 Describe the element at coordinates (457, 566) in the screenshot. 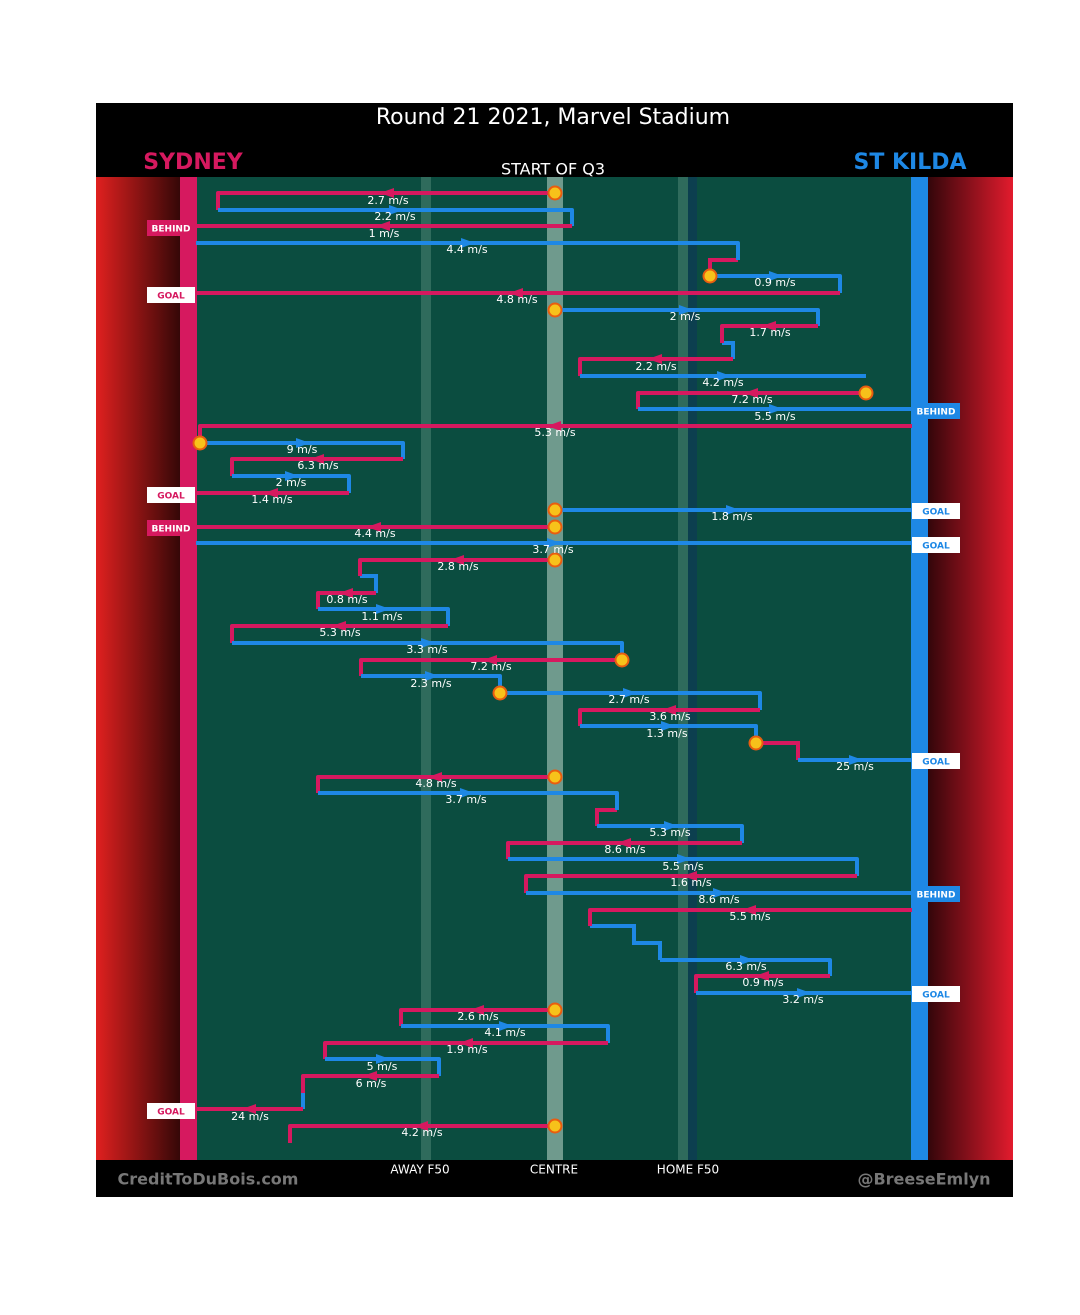

I see `speed-label: 2.8 m/s` at that location.